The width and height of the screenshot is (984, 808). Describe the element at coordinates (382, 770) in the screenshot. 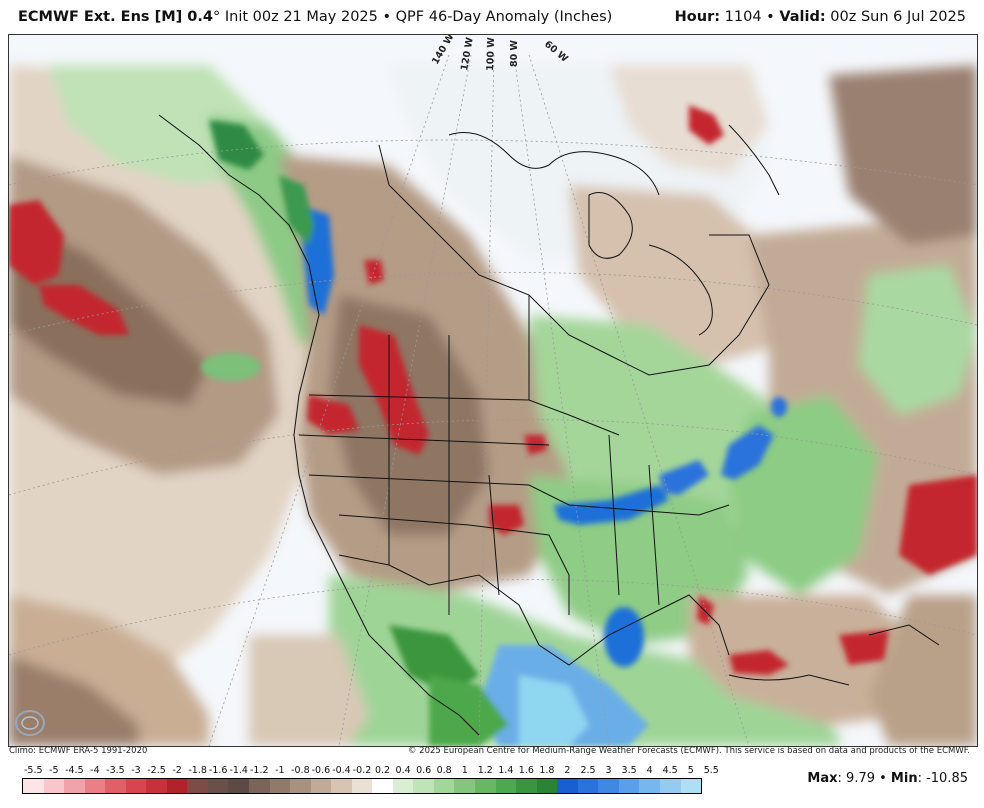

I see `colorbar-tick-label: 0.2` at that location.